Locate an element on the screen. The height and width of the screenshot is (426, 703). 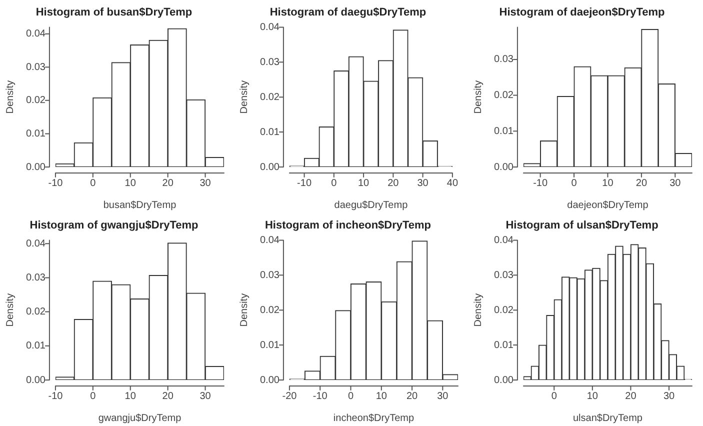
x-axis-title: incheon$DryTemp is located at coordinates (373, 418).